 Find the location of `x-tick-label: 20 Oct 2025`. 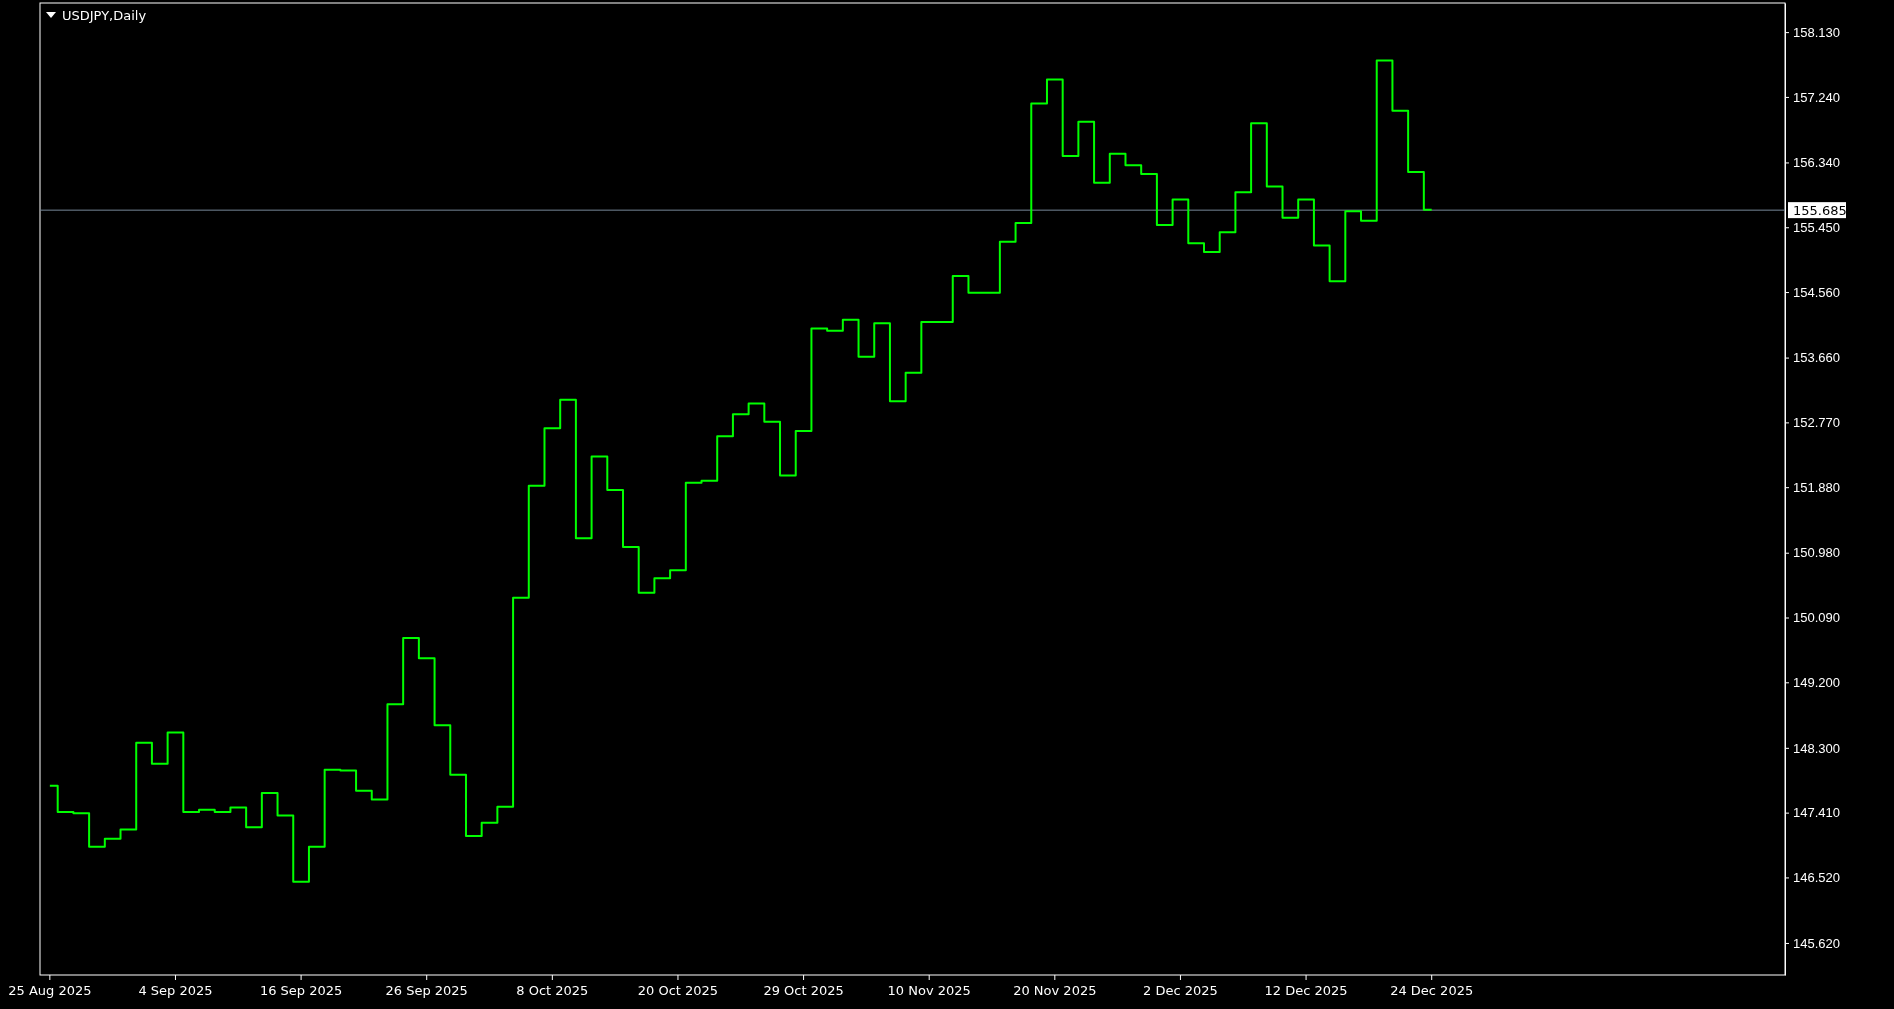

x-tick-label: 20 Oct 2025 is located at coordinates (678, 990).